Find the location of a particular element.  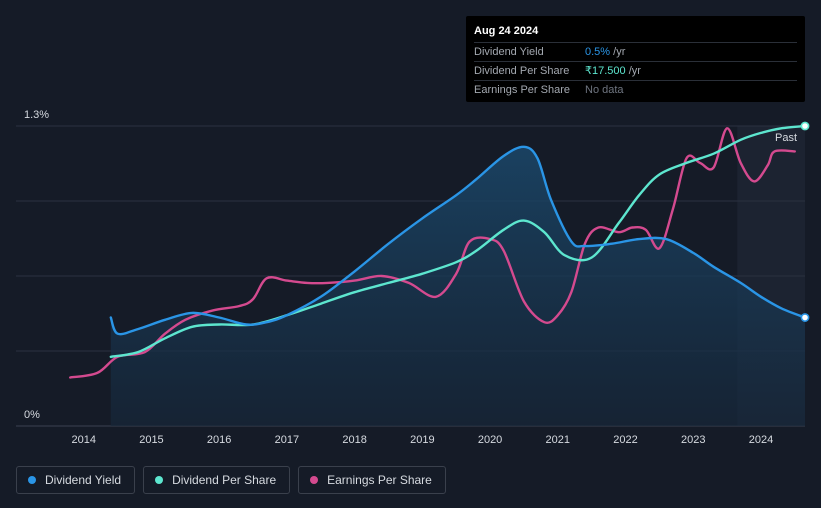

legend-dividend-yield: Dividend Yield is located at coordinates (76, 480).